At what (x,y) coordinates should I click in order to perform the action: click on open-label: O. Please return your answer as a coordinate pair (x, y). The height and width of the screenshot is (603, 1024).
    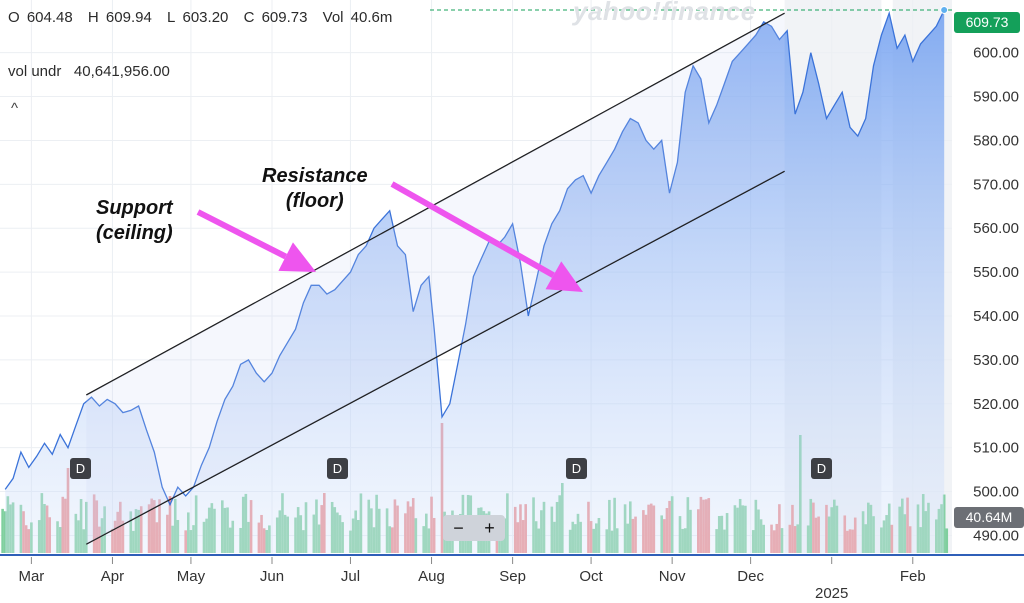
    Looking at the image, I should click on (14, 17).